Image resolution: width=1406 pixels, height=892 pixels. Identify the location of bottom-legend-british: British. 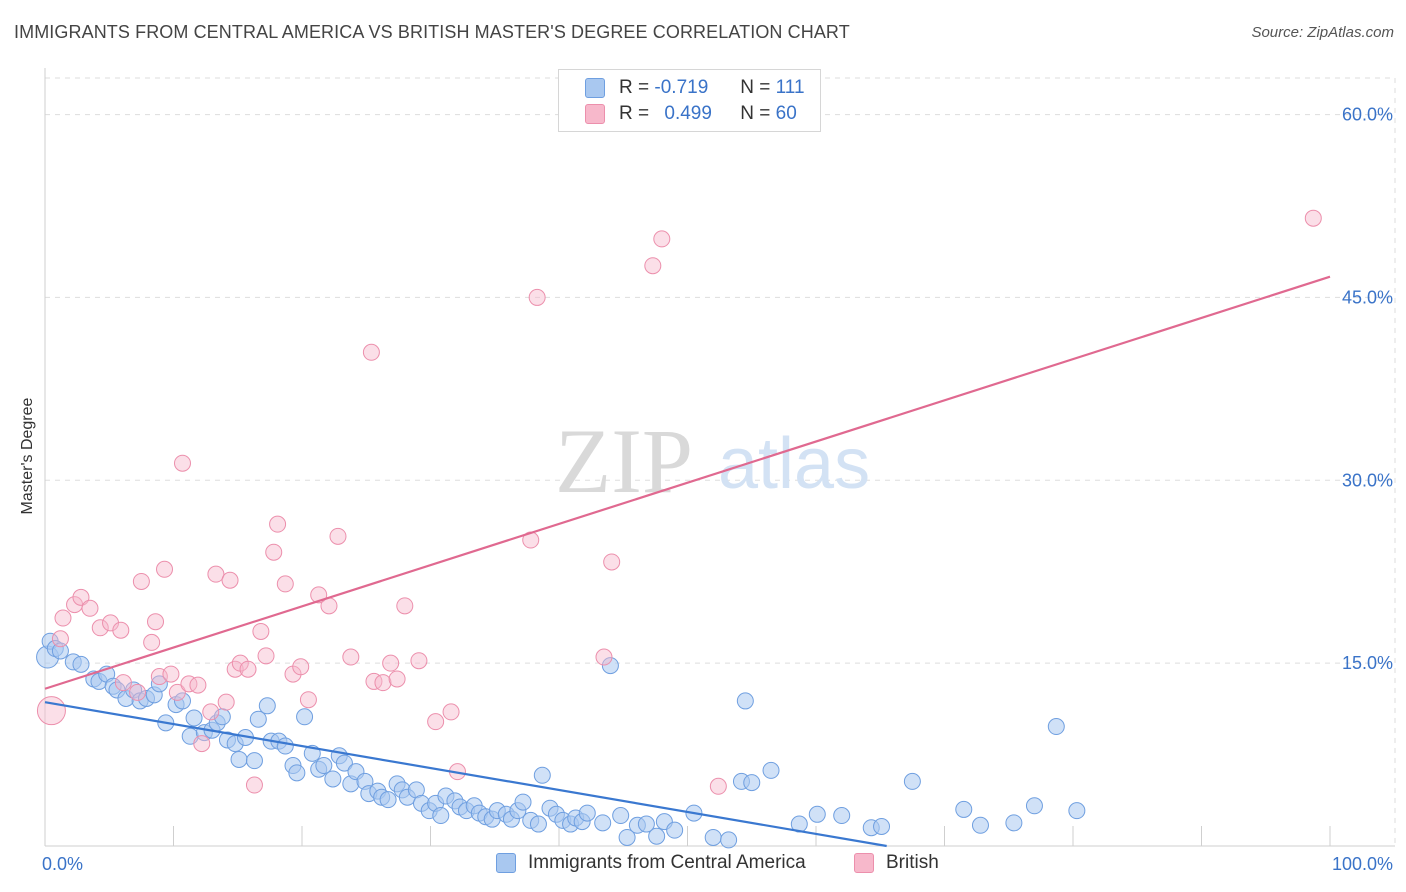
(896, 863).